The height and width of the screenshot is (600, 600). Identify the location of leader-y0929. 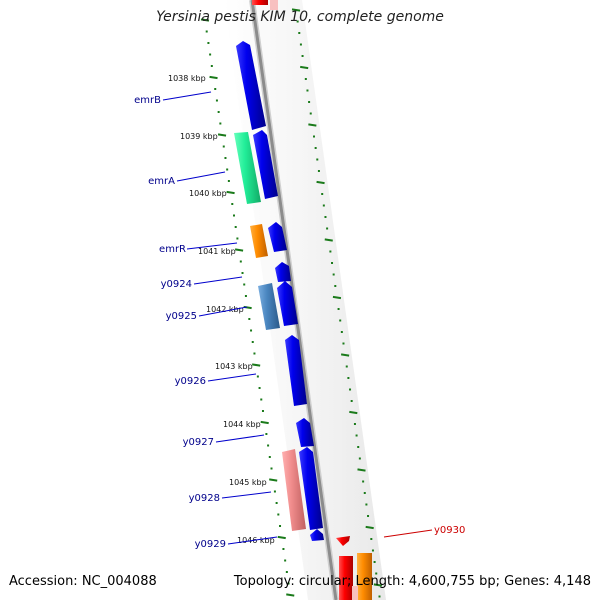
(252, 540).